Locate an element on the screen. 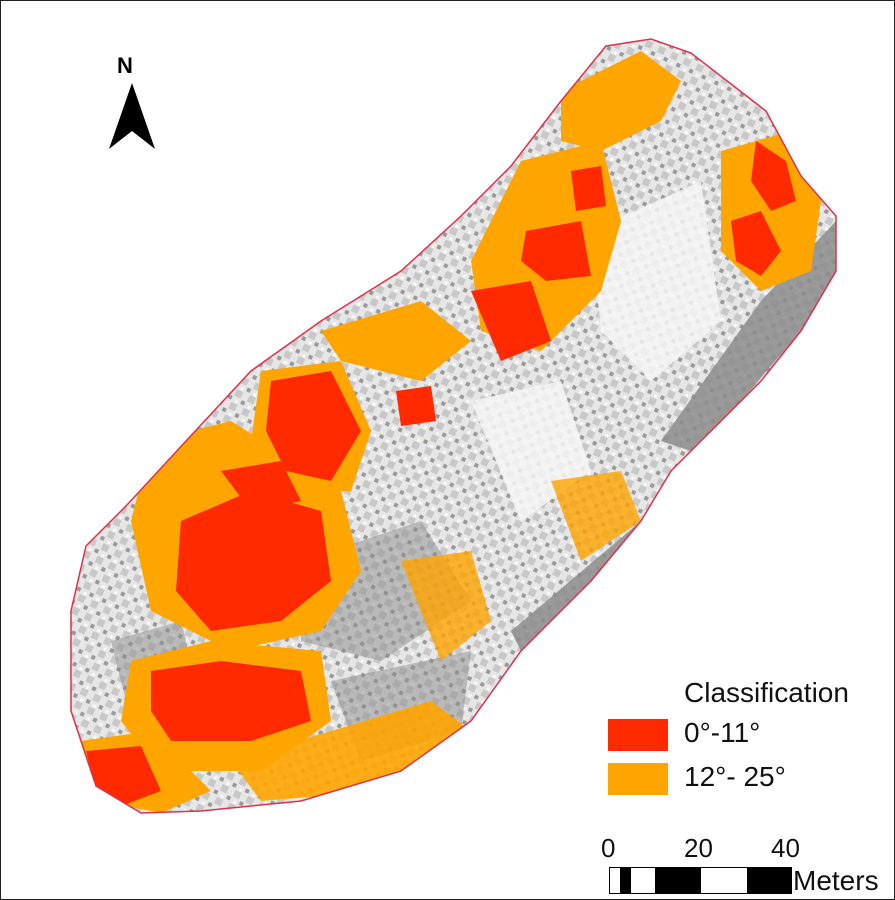  scale-tick-label: 20 is located at coordinates (698, 848).